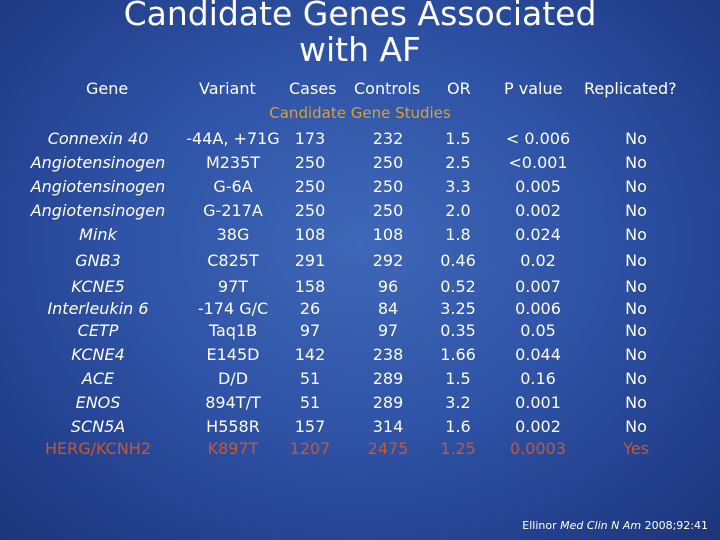 The image size is (720, 540). Describe the element at coordinates (310, 354) in the screenshot. I see `cases-cell: 142` at that location.